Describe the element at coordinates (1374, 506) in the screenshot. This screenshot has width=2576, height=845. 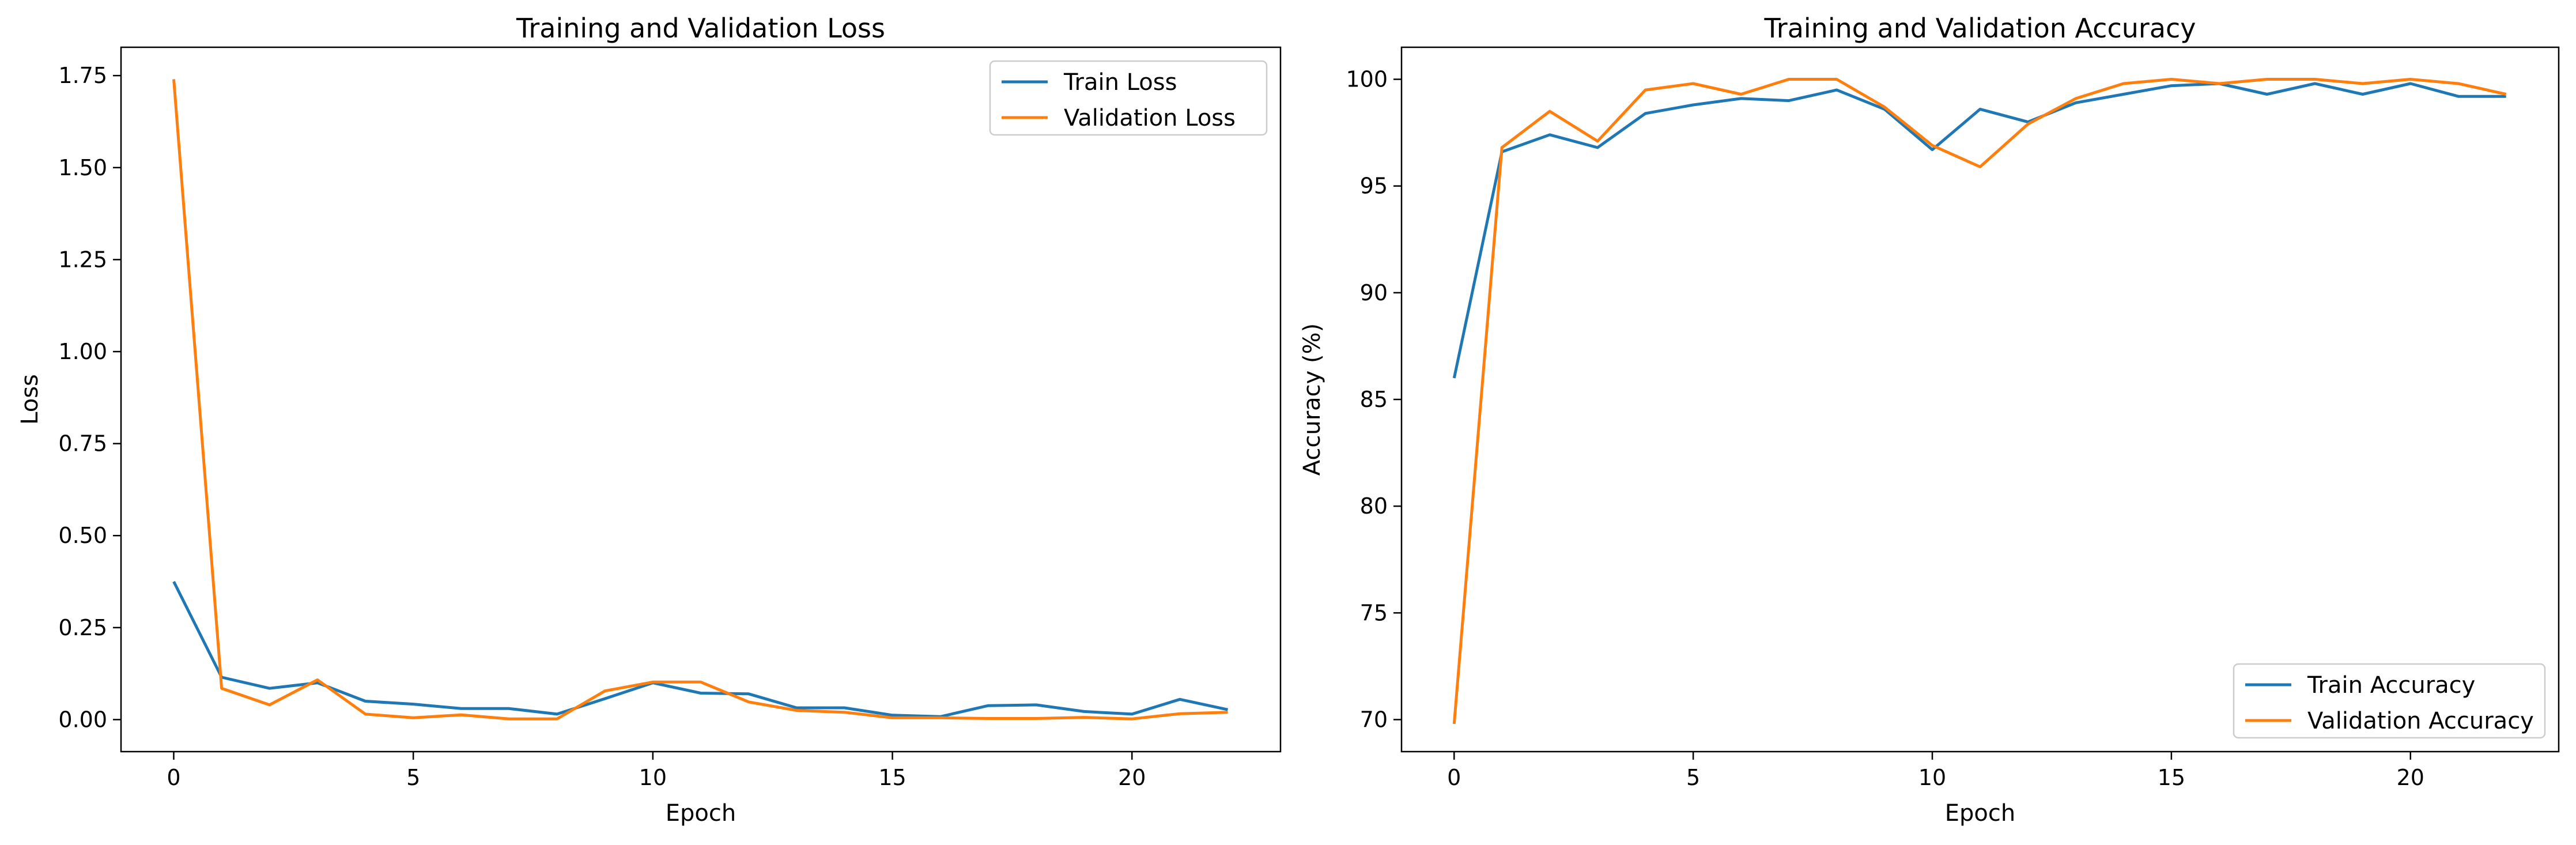
I see `accuracy-y-tick-label: 80` at that location.